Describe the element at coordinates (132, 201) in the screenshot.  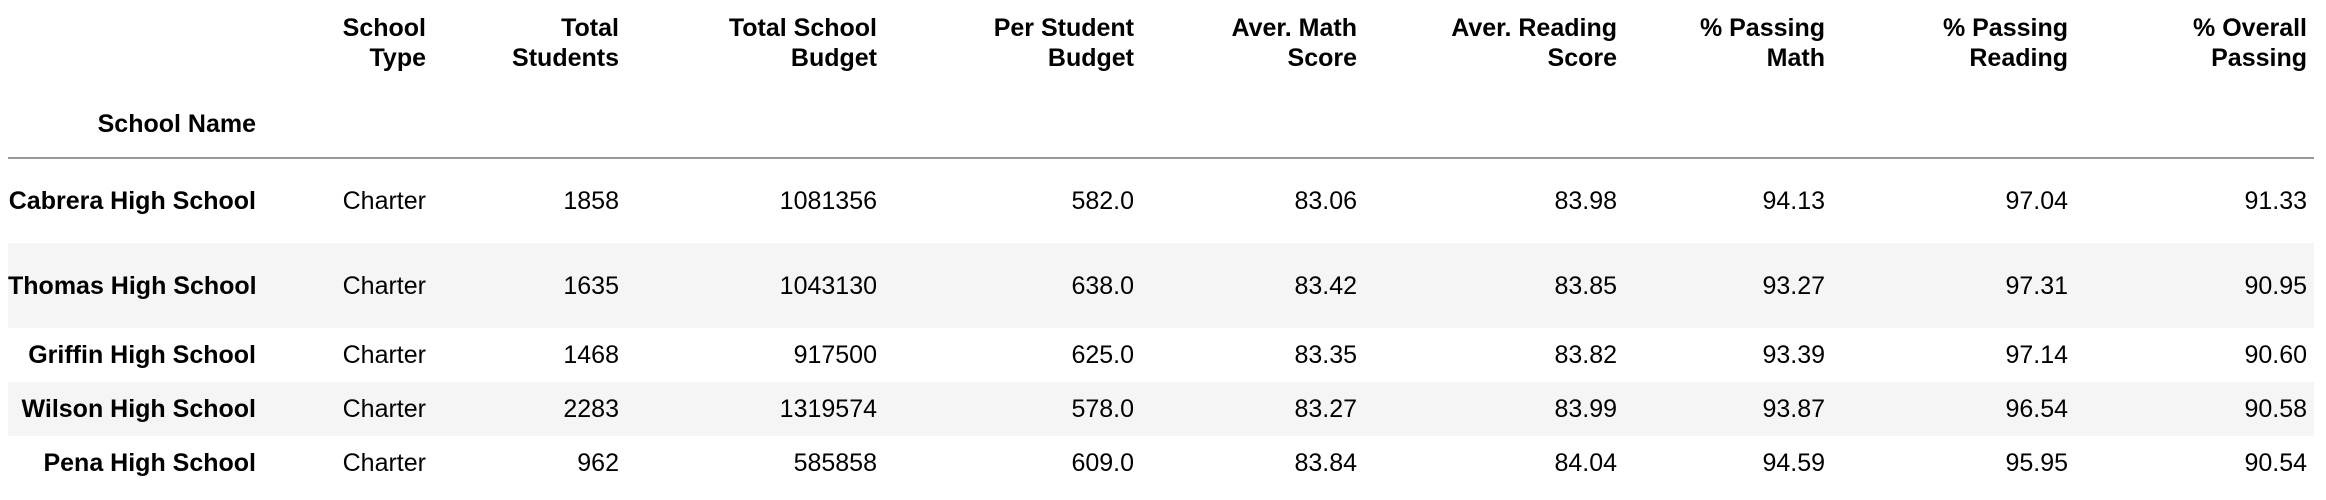
I see `row-school-name: Cabrera High School` at that location.